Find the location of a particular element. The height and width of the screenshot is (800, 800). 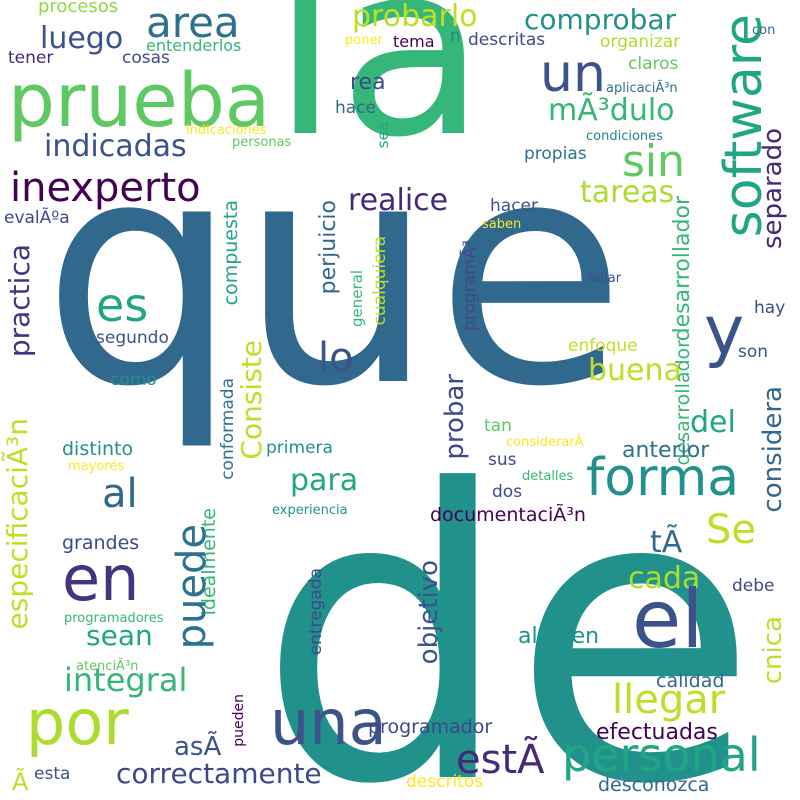

word-aplicacion: aplicaciÃ³n is located at coordinates (642, 88).